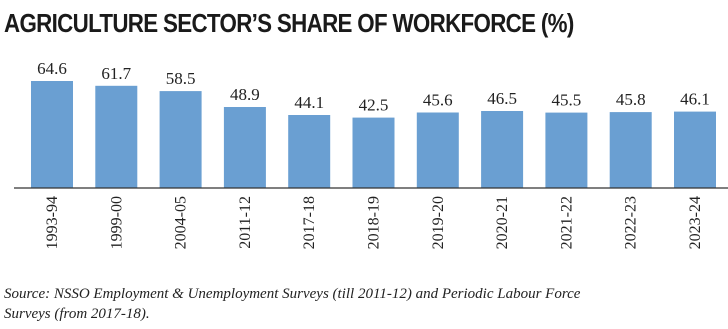 Image resolution: width=728 pixels, height=329 pixels. What do you see at coordinates (631, 222) in the screenshot?
I see `category-label-2022-23: 2022-23` at bounding box center [631, 222].